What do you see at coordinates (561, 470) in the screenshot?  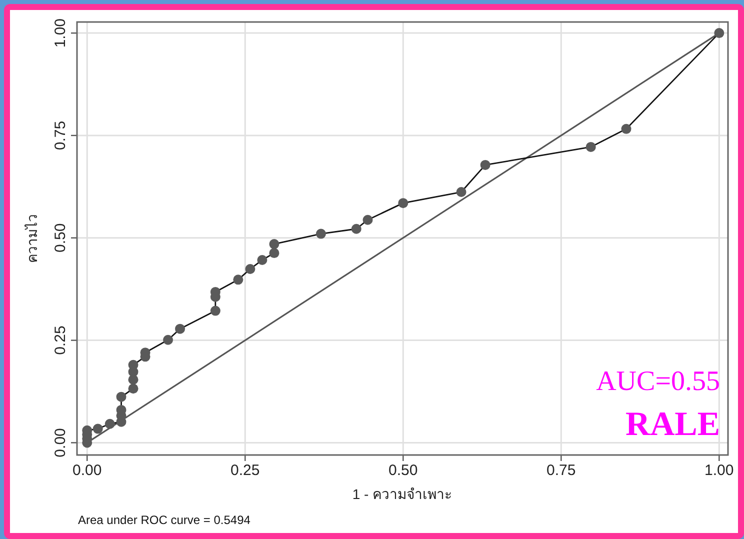 I see `x-tick-label: 0.75` at bounding box center [561, 470].